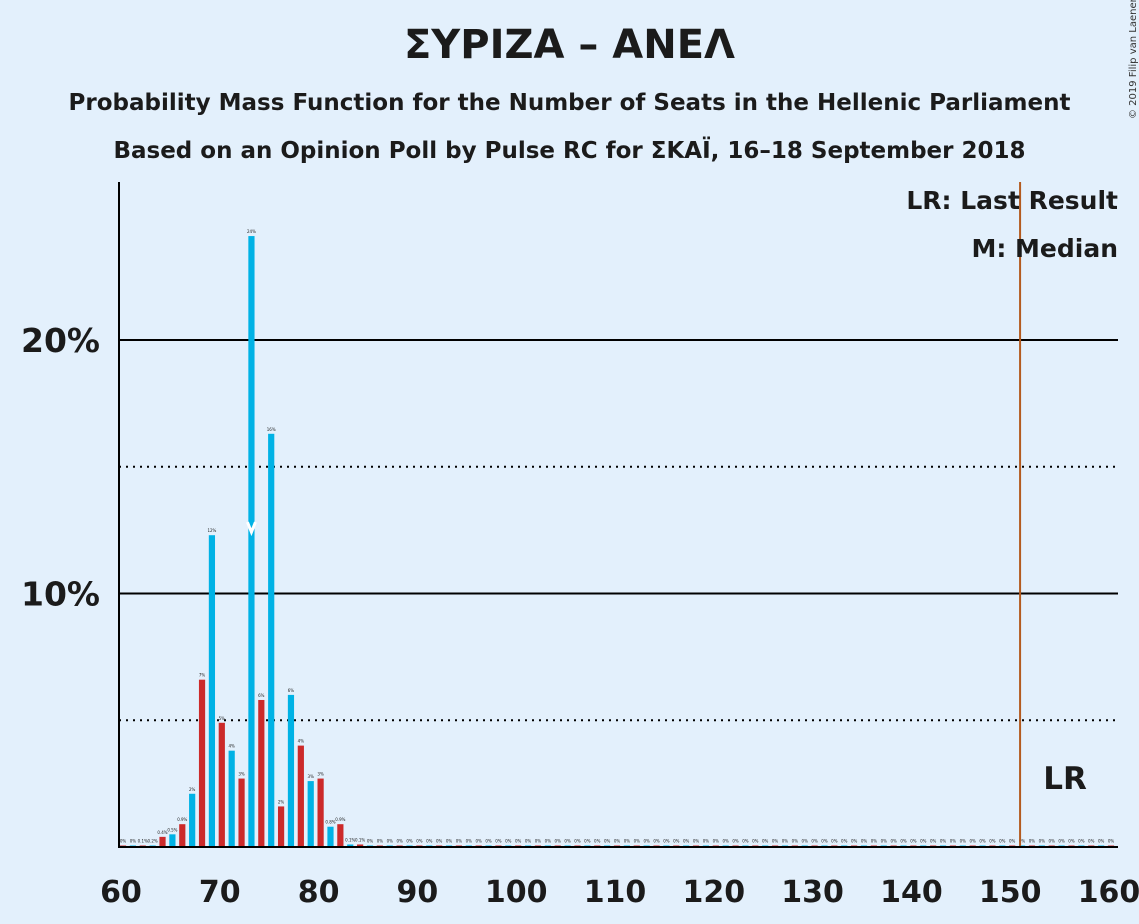 The width and height of the screenshot is (1139, 924). What do you see at coordinates (1065, 779) in the screenshot?
I see `last-result-marker-label: LR` at bounding box center [1065, 779].